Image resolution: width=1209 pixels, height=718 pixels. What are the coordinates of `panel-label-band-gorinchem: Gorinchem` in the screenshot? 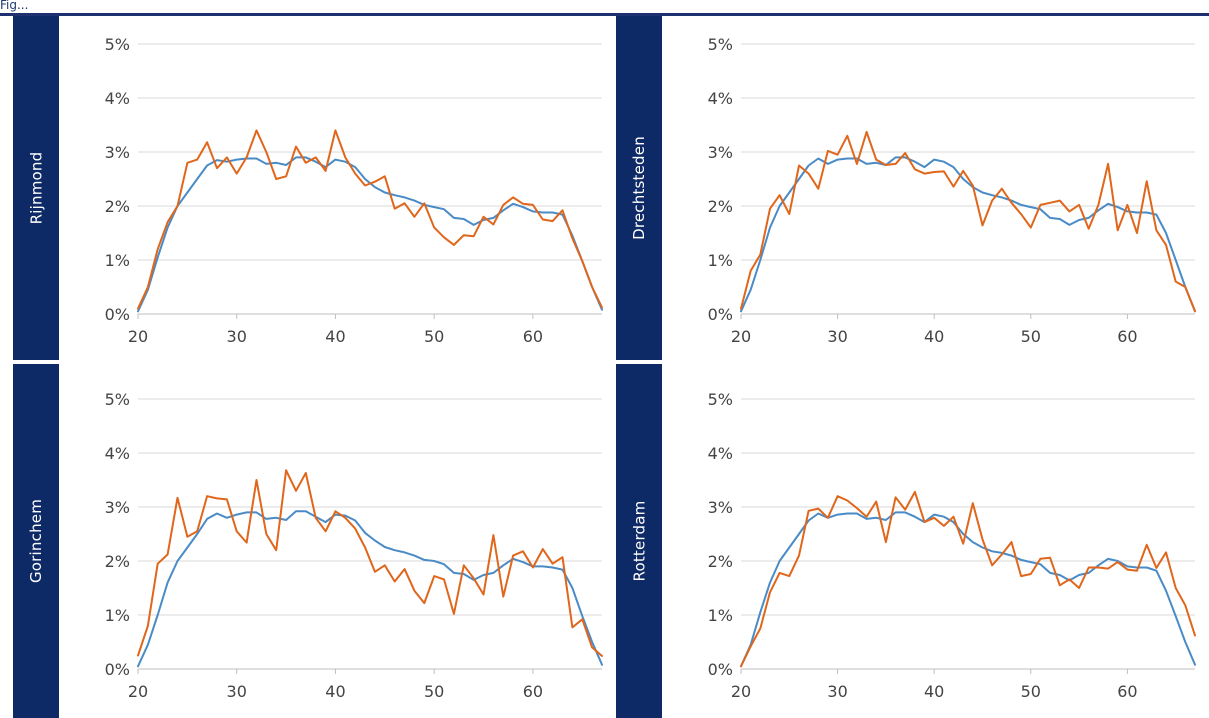 It's located at (36, 541).